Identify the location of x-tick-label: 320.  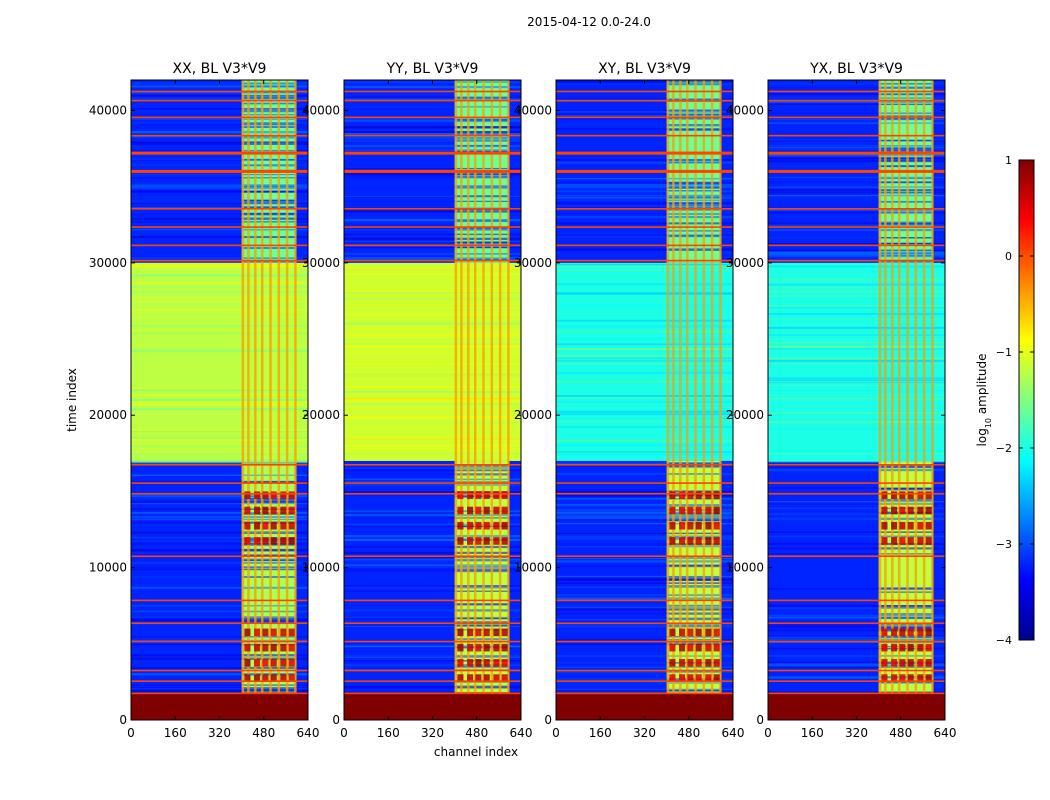
(432, 733).